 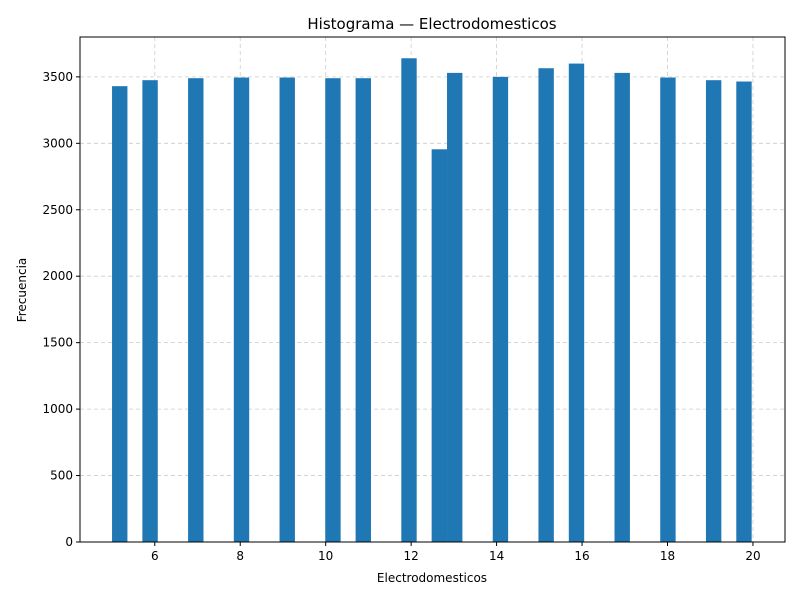 What do you see at coordinates (667, 556) in the screenshot?
I see `x-tick-label: 18` at bounding box center [667, 556].